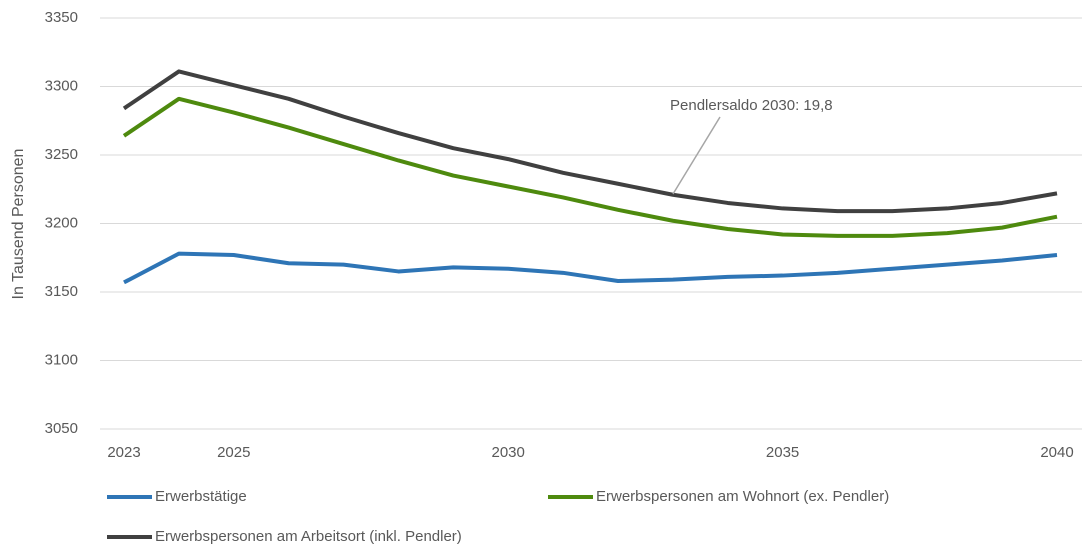 This screenshot has width=1084, height=549. What do you see at coordinates (233, 452) in the screenshot?
I see `x-tick-label: 2025` at bounding box center [233, 452].